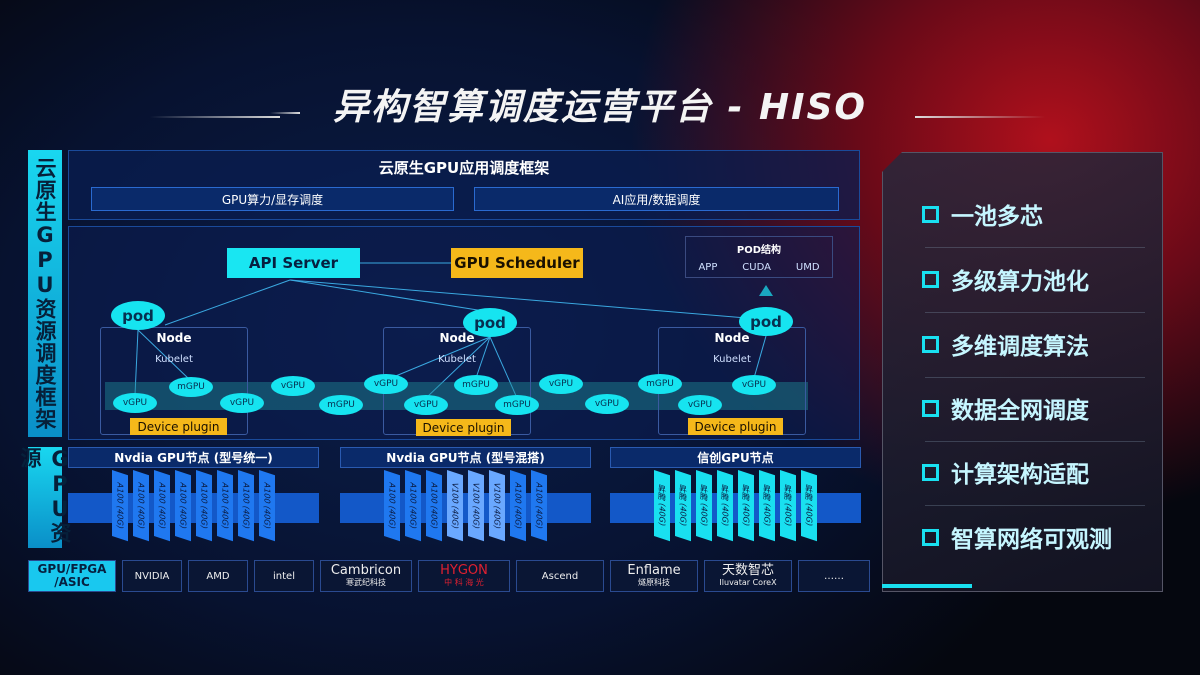 This screenshot has width=1200, height=675. I want to click on gpu-node-header: Nvdia GPU节点 (型号统一), so click(193, 457).